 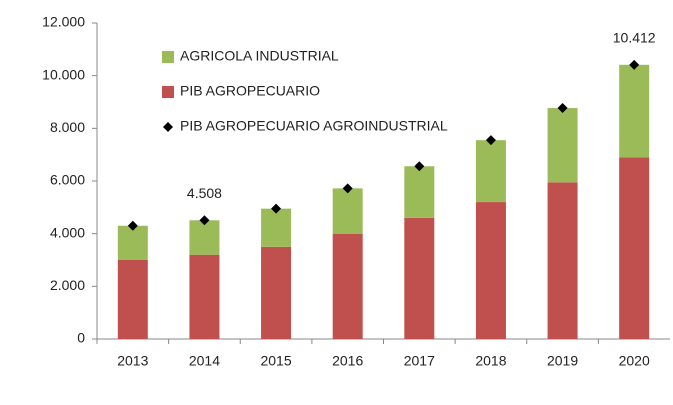 I want to click on legend-marker, so click(x=168, y=127).